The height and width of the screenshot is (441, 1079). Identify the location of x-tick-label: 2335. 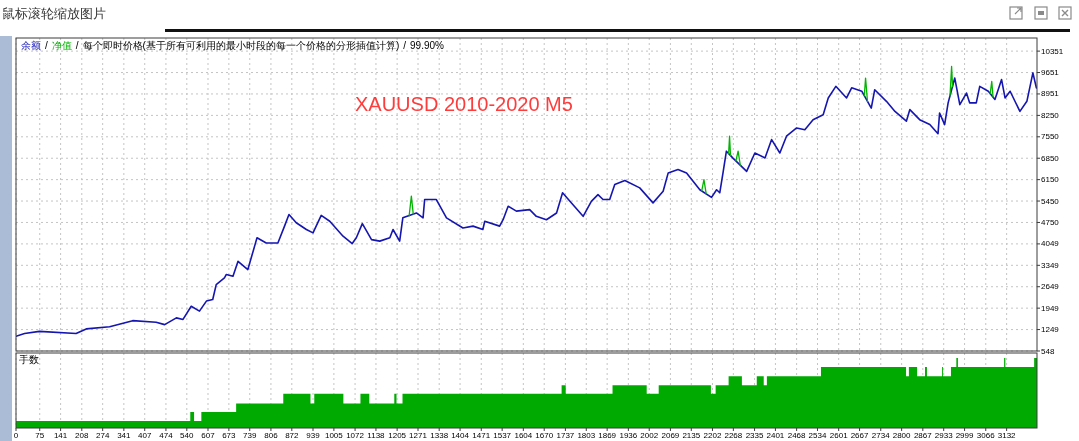
(754, 435).